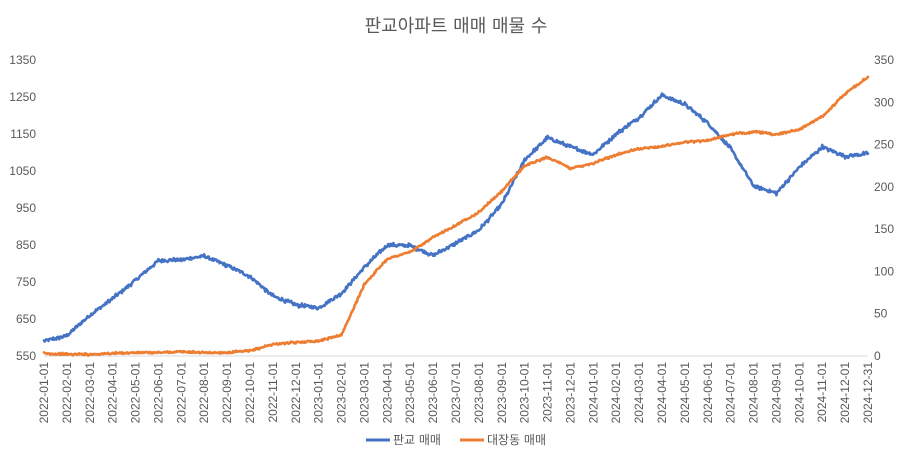 Image resolution: width=912 pixels, height=461 pixels. What do you see at coordinates (26, 208) in the screenshot?
I see `left-tick-label: 950` at bounding box center [26, 208].